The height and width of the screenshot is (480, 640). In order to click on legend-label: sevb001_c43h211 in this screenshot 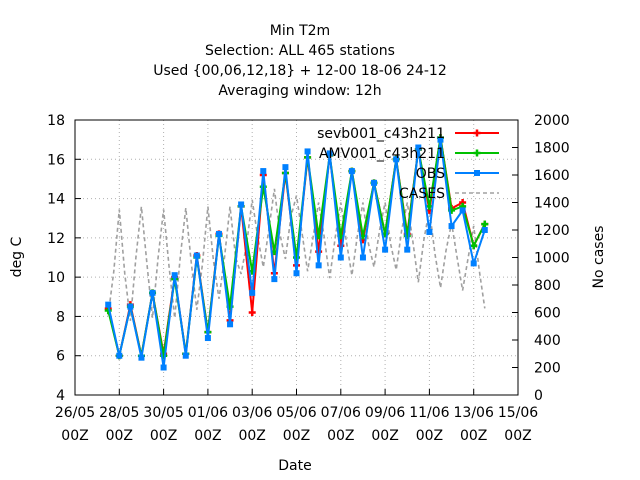, I will do `click(381, 134)`.